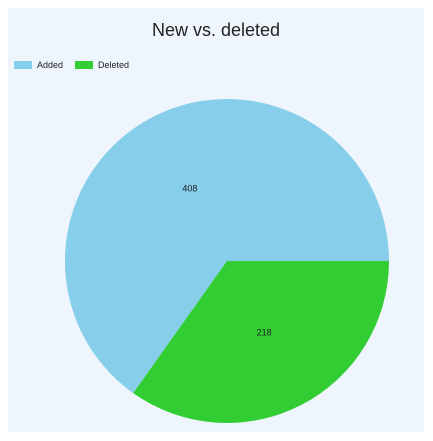  What do you see at coordinates (114, 65) in the screenshot?
I see `legend-label-deleted: Deleted` at bounding box center [114, 65].